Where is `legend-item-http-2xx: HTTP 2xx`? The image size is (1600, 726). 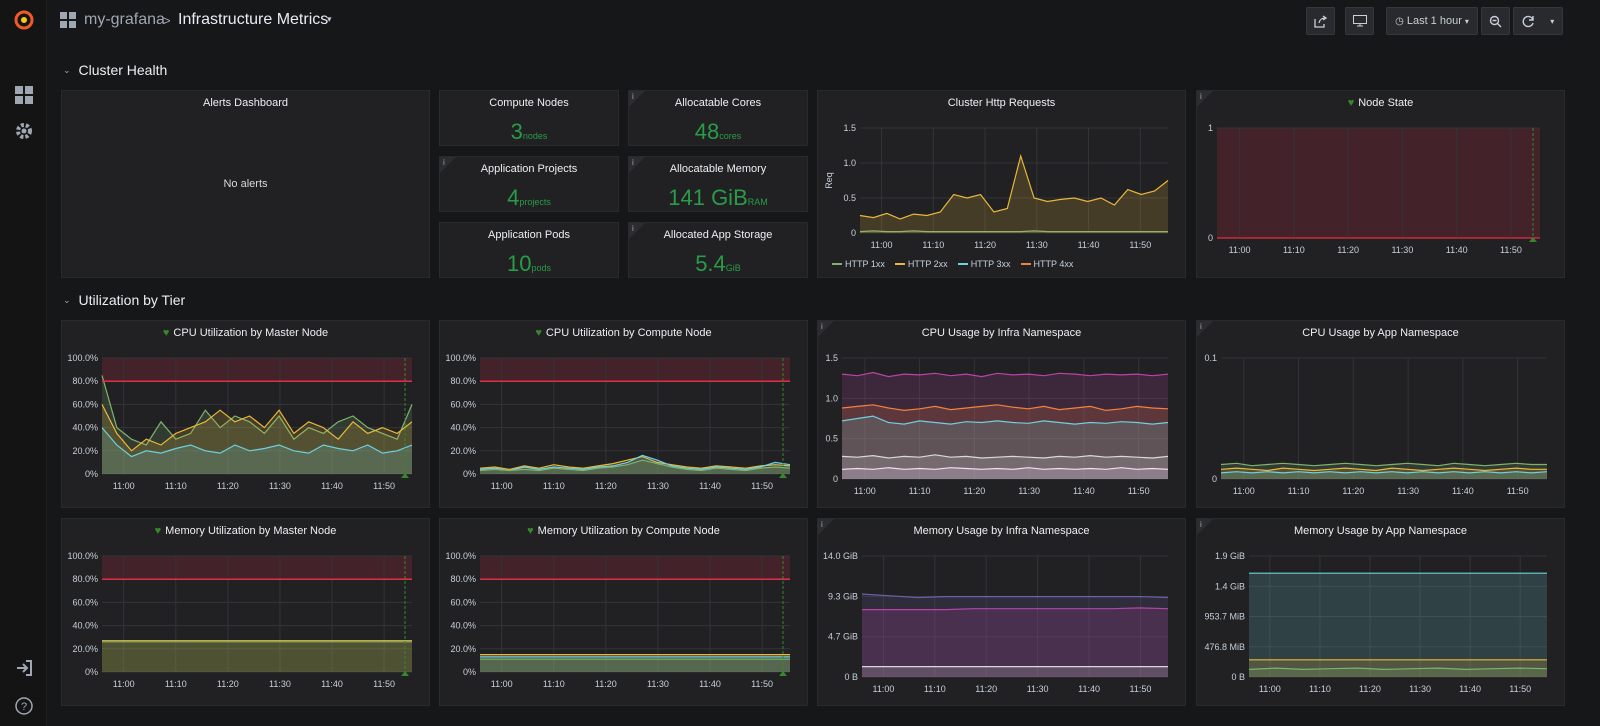
legend-item-http-2xx: HTTP 2xx is located at coordinates (921, 264).